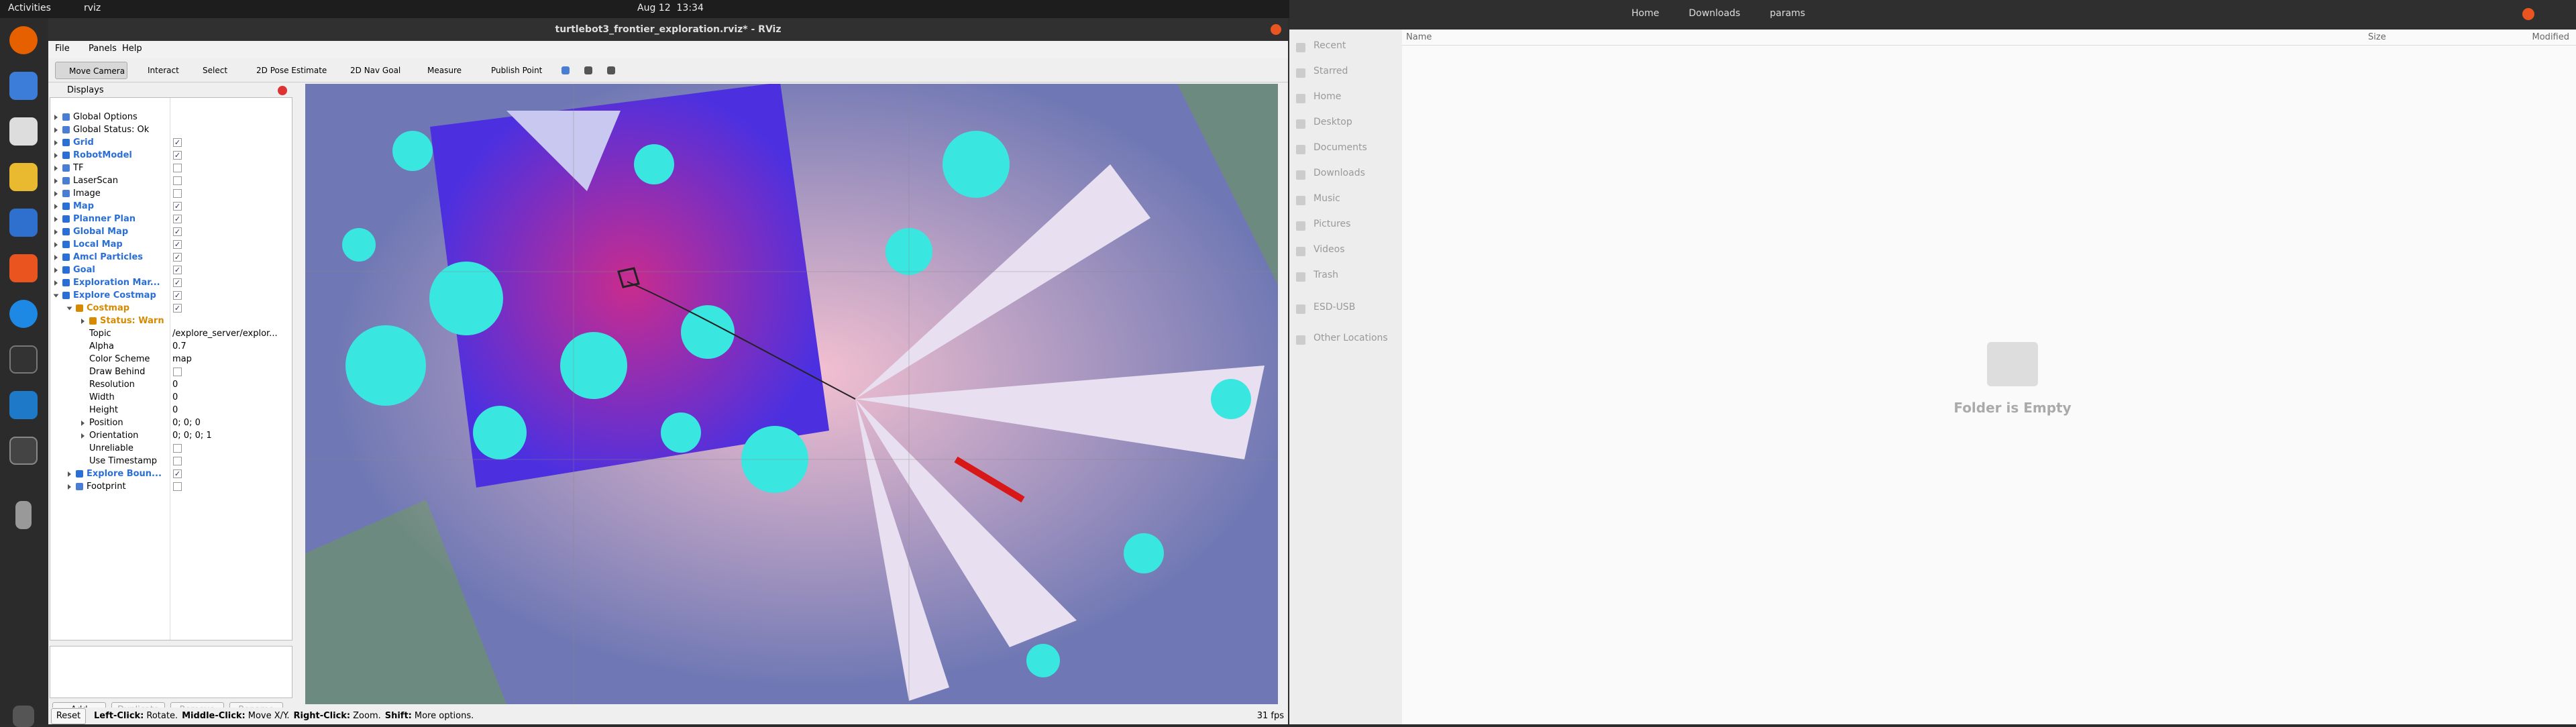 The width and height of the screenshot is (2576, 727). Describe the element at coordinates (23, 451) in the screenshot. I see `rviz-icon` at that location.